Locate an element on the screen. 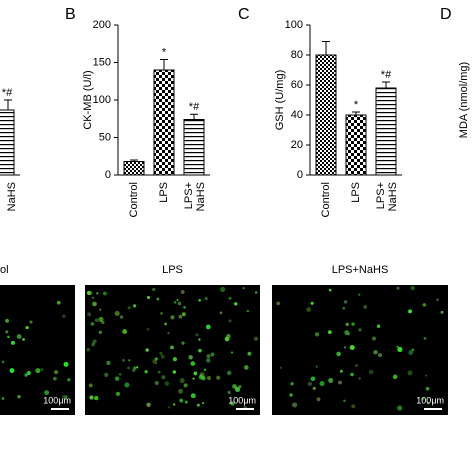  y-tick-label: 60 is located at coordinates (297, 85).